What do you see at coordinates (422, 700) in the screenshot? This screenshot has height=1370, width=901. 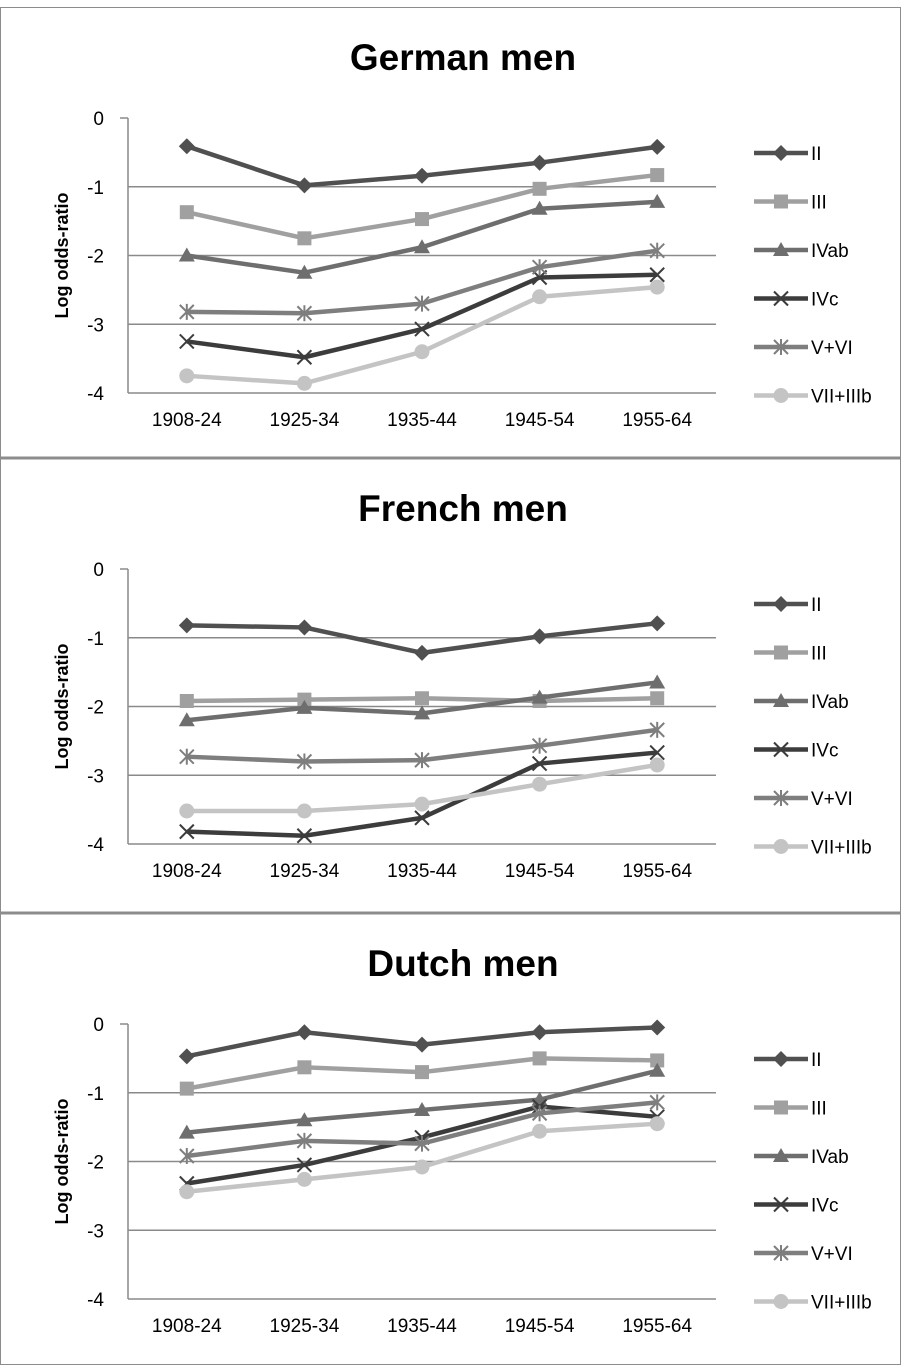 I see `series-ivab` at bounding box center [422, 700].